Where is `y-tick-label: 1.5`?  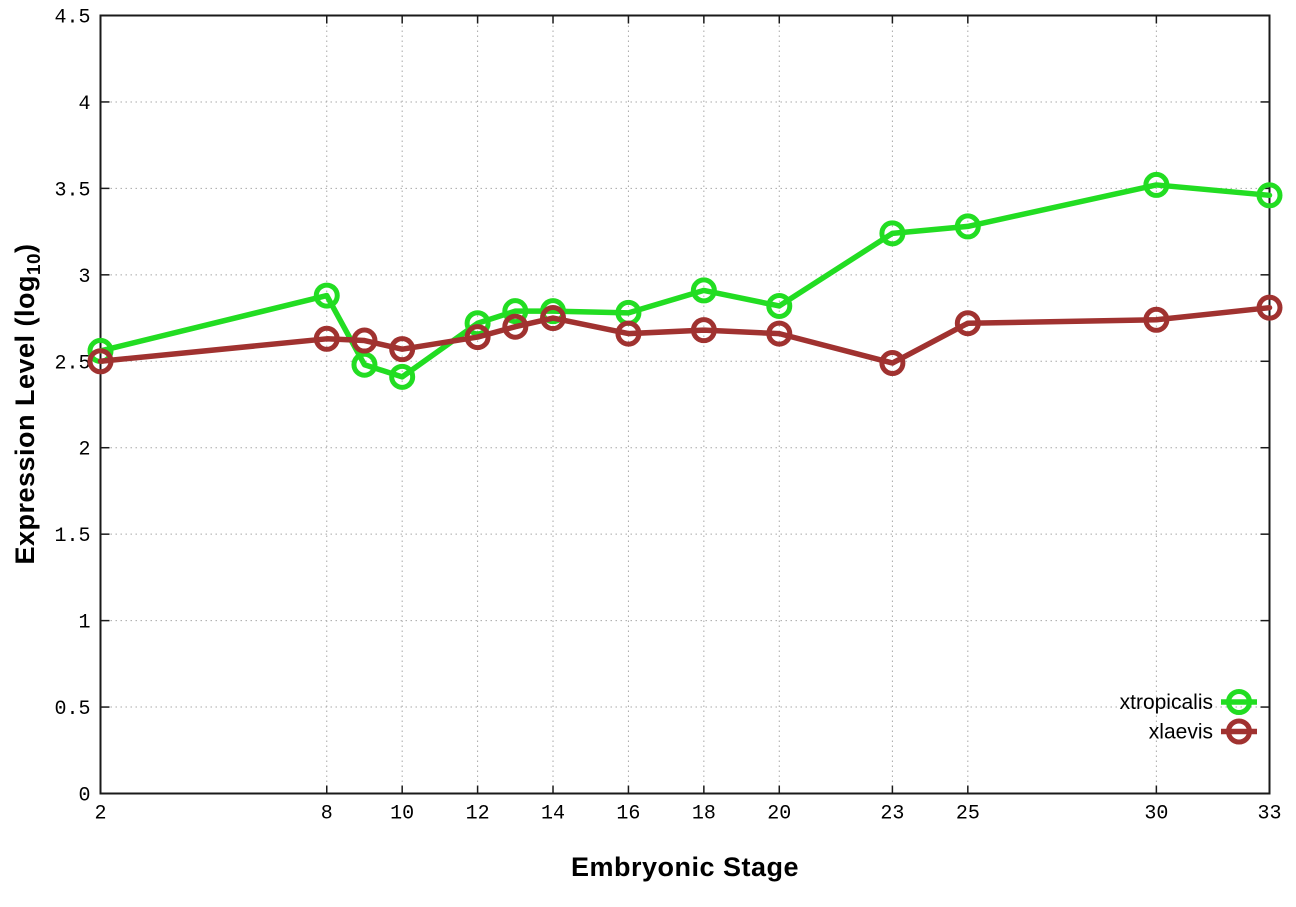
y-tick-label: 1.5 is located at coordinates (72, 536).